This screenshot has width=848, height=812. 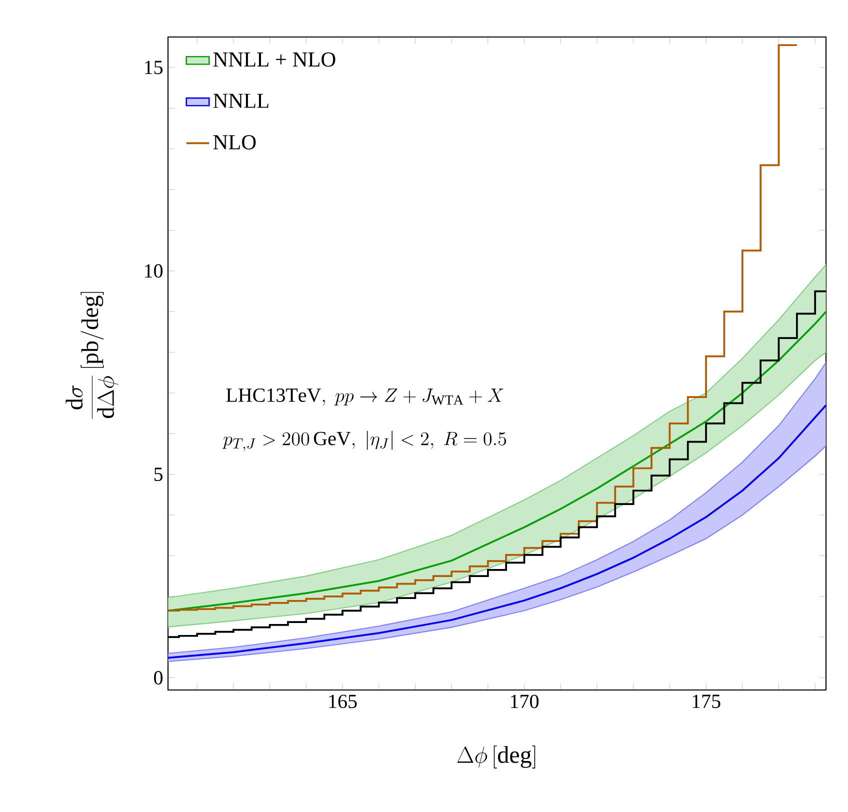 What do you see at coordinates (154, 67) in the screenshot?
I see `y-tick-label: 15` at bounding box center [154, 67].